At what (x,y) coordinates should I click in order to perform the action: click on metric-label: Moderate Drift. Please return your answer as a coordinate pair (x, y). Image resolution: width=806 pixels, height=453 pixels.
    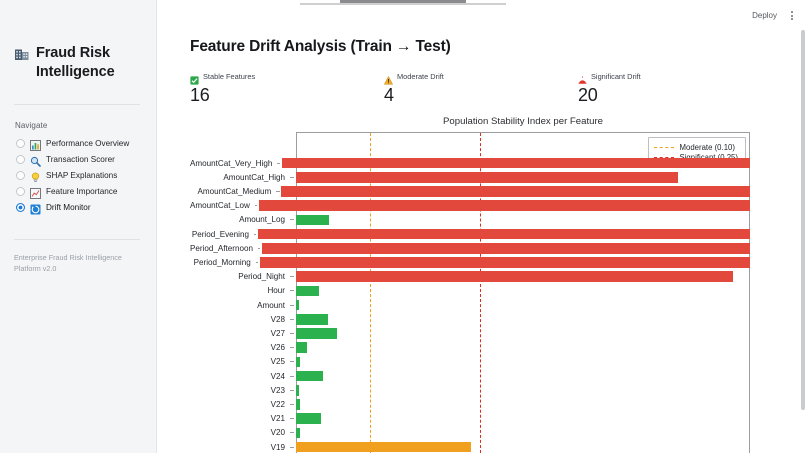
    Looking at the image, I should click on (420, 76).